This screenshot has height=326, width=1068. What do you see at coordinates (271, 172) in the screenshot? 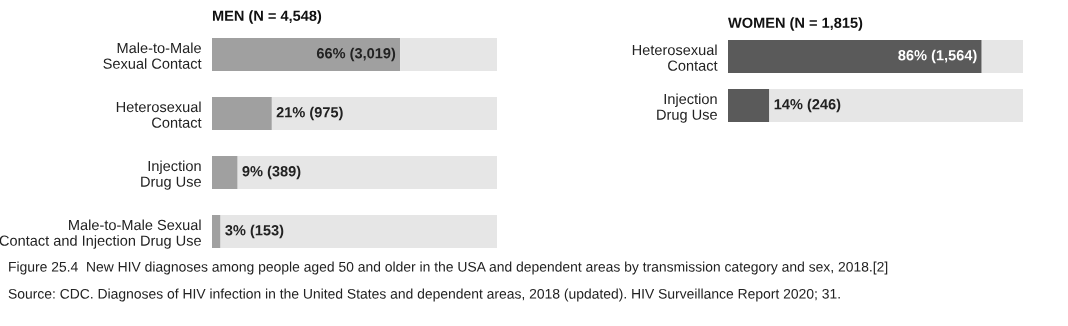
I see `data-label: 9% (389)` at bounding box center [271, 172].